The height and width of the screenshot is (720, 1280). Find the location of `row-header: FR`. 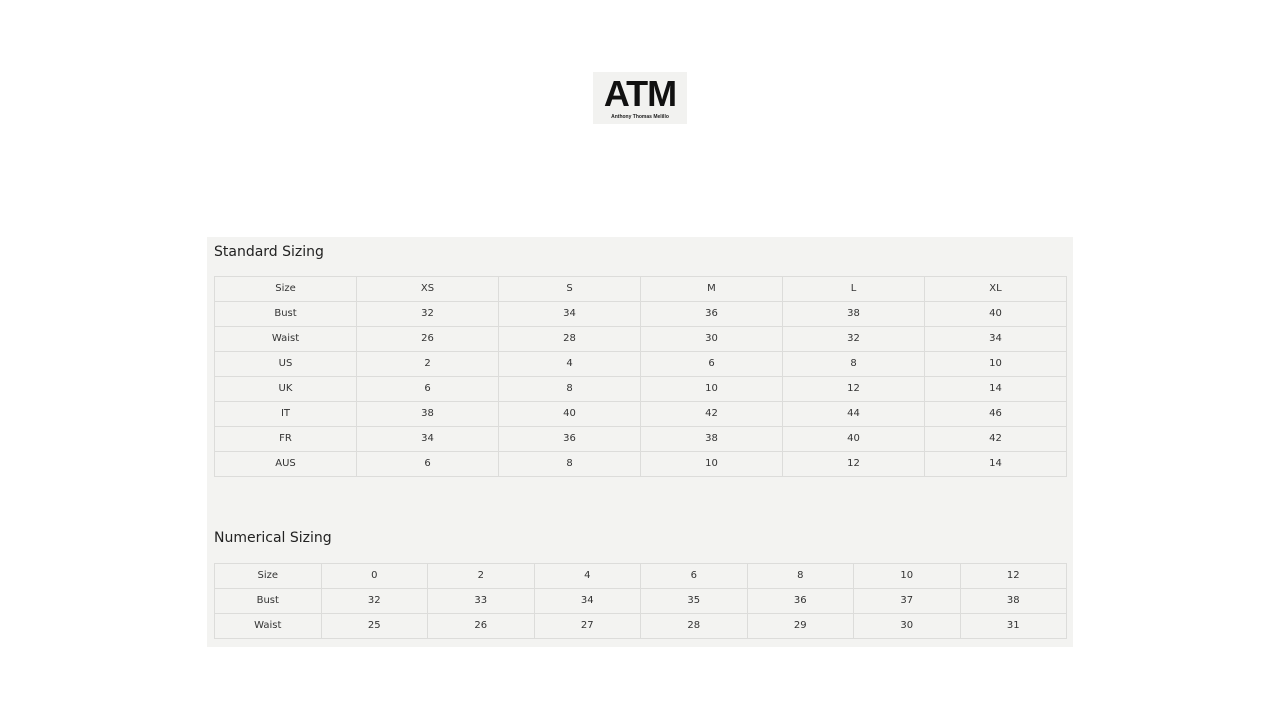

row-header: FR is located at coordinates (285, 439).